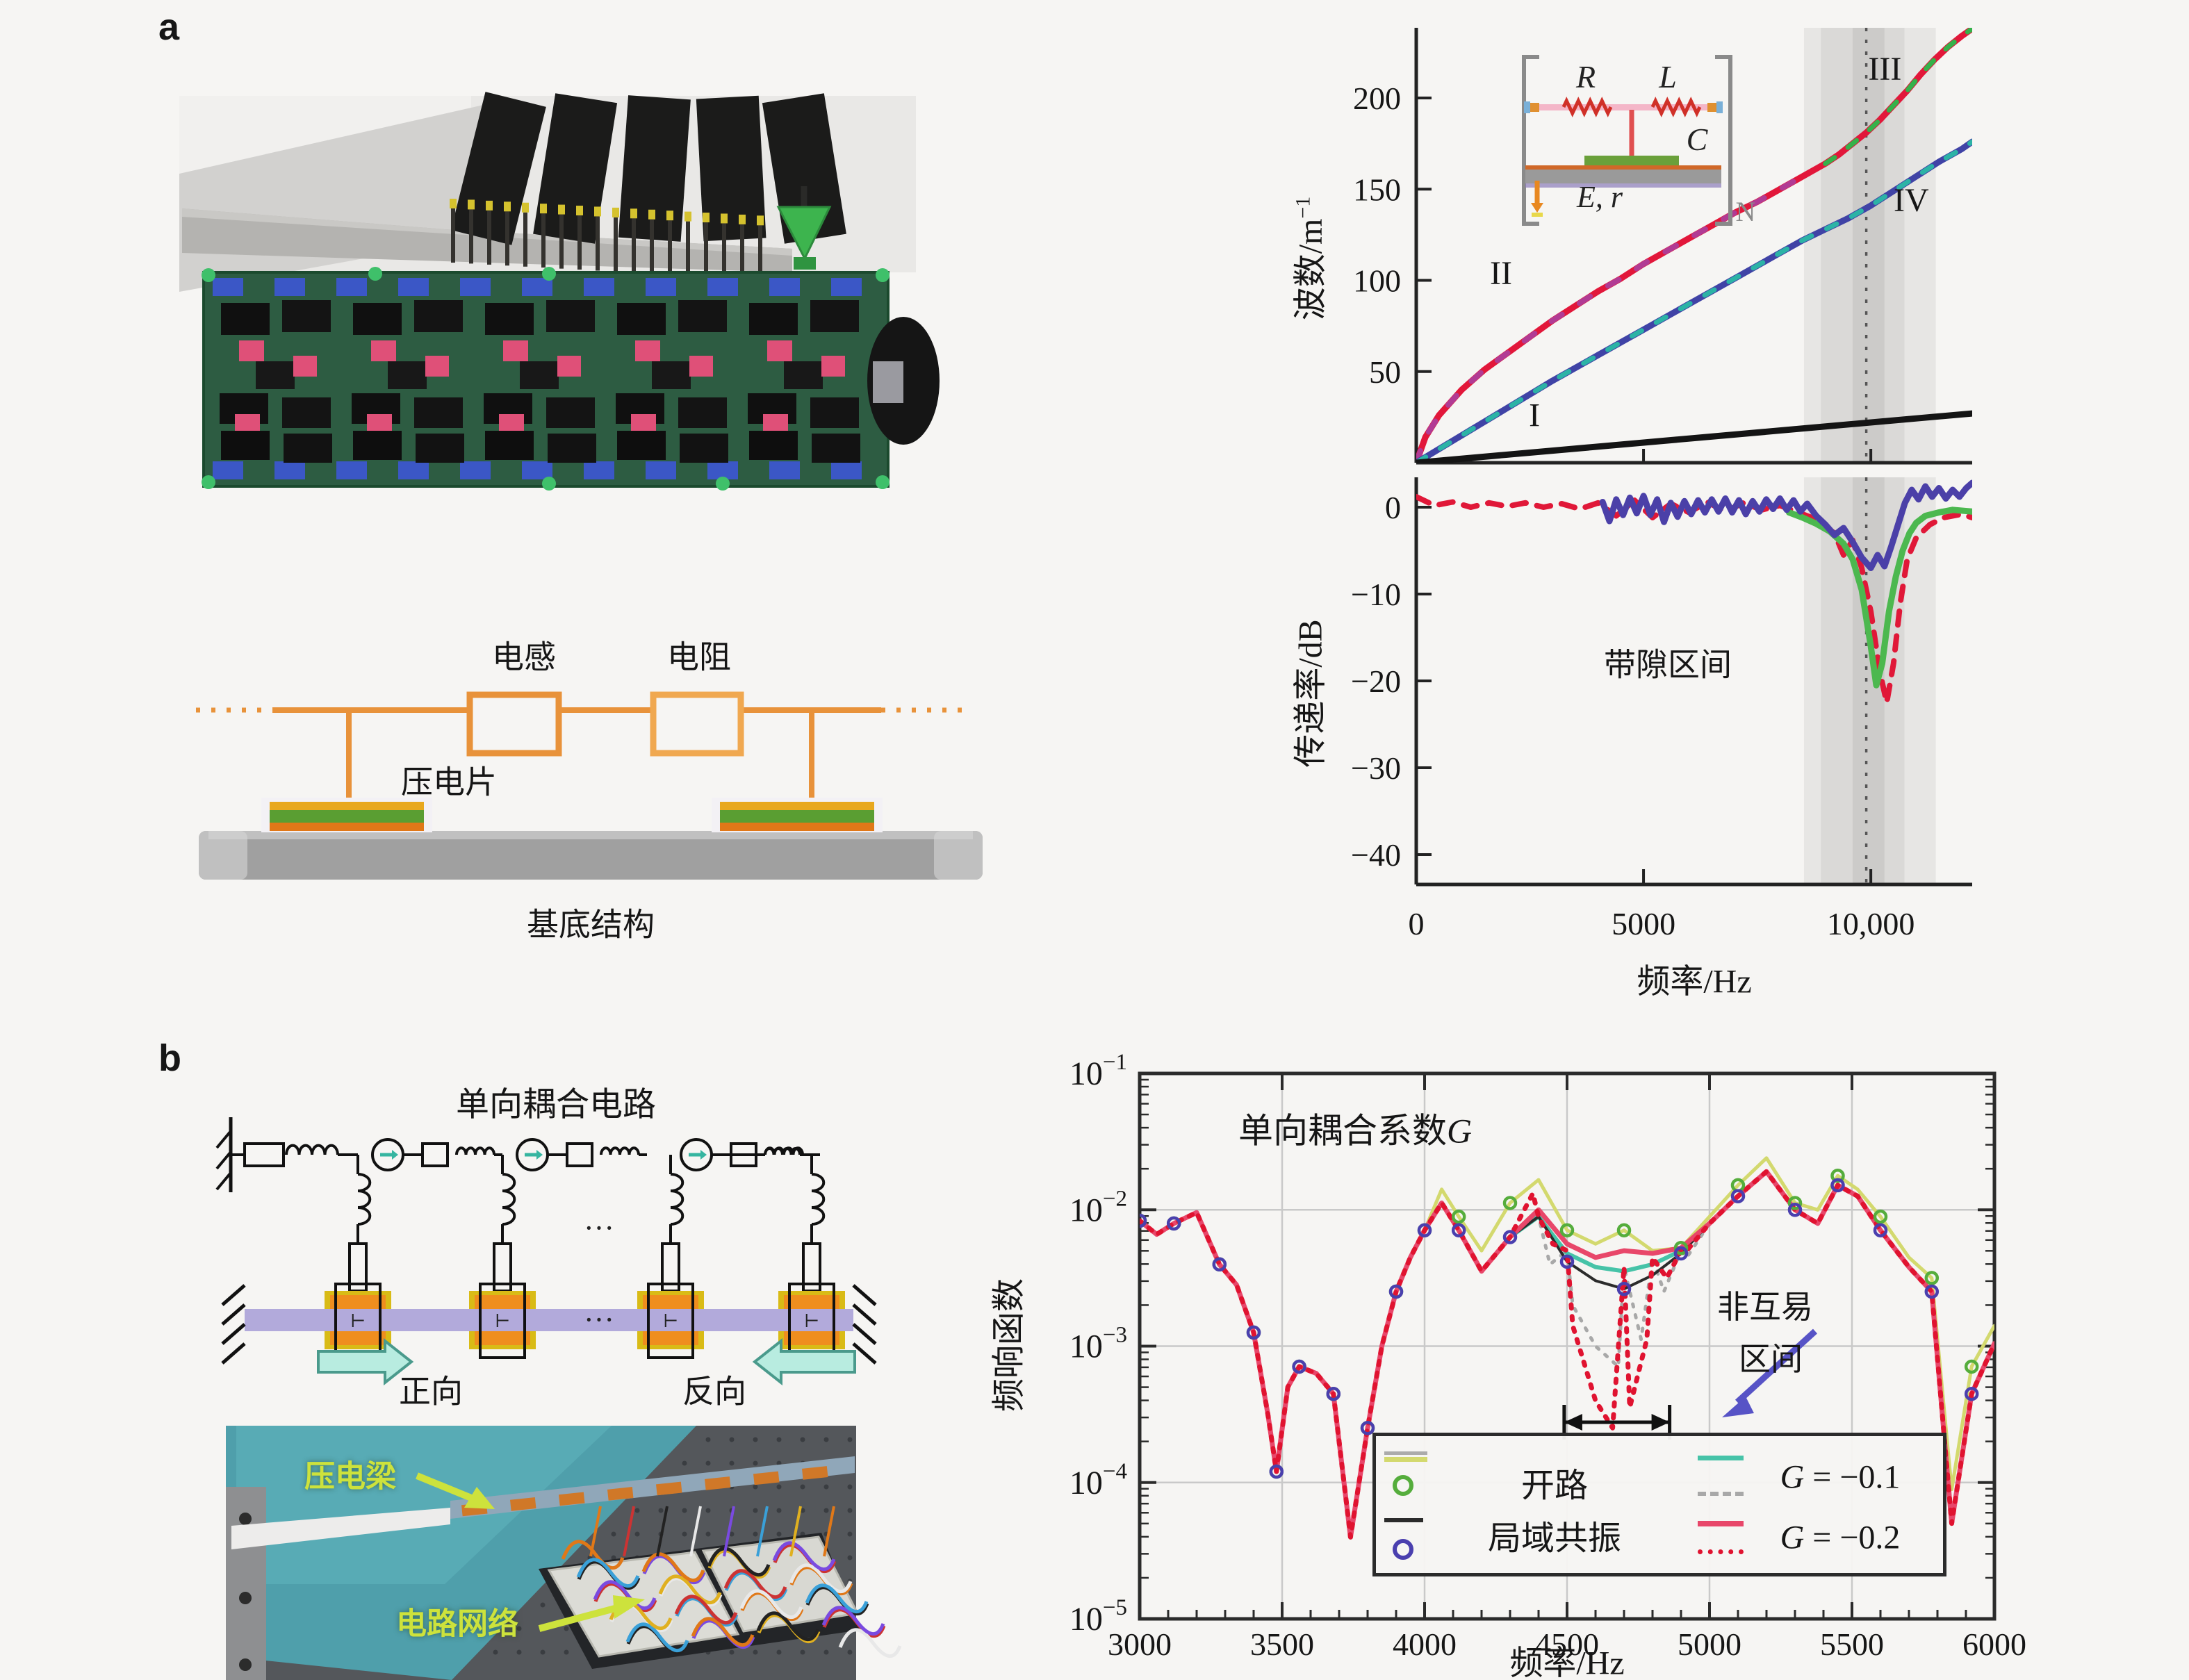  Describe the element at coordinates (1098, 1480) in the screenshot. I see `svg-text: 10−4` at that location.